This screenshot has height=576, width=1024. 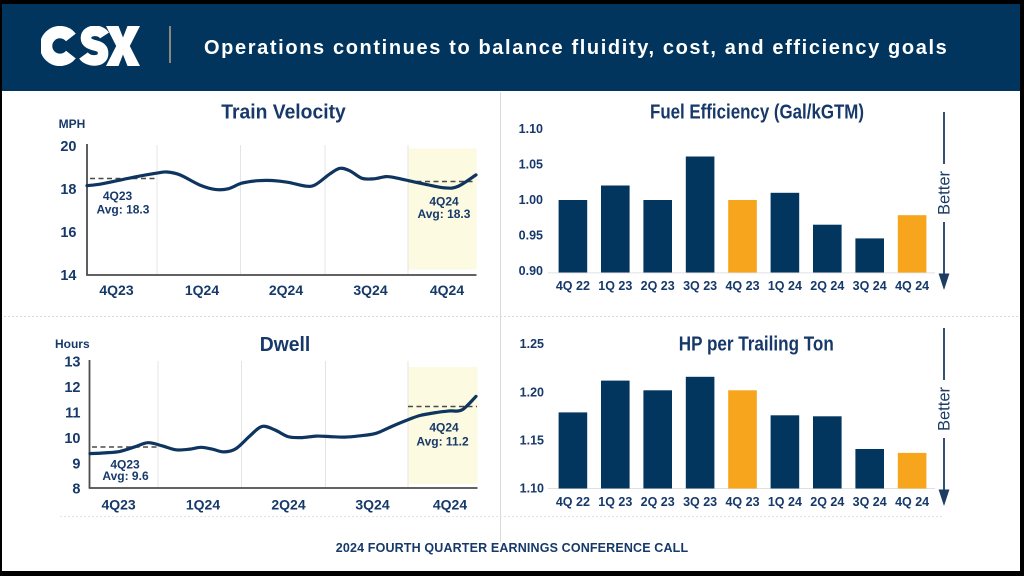 I want to click on svg-text: 1.05, so click(x=531, y=165).